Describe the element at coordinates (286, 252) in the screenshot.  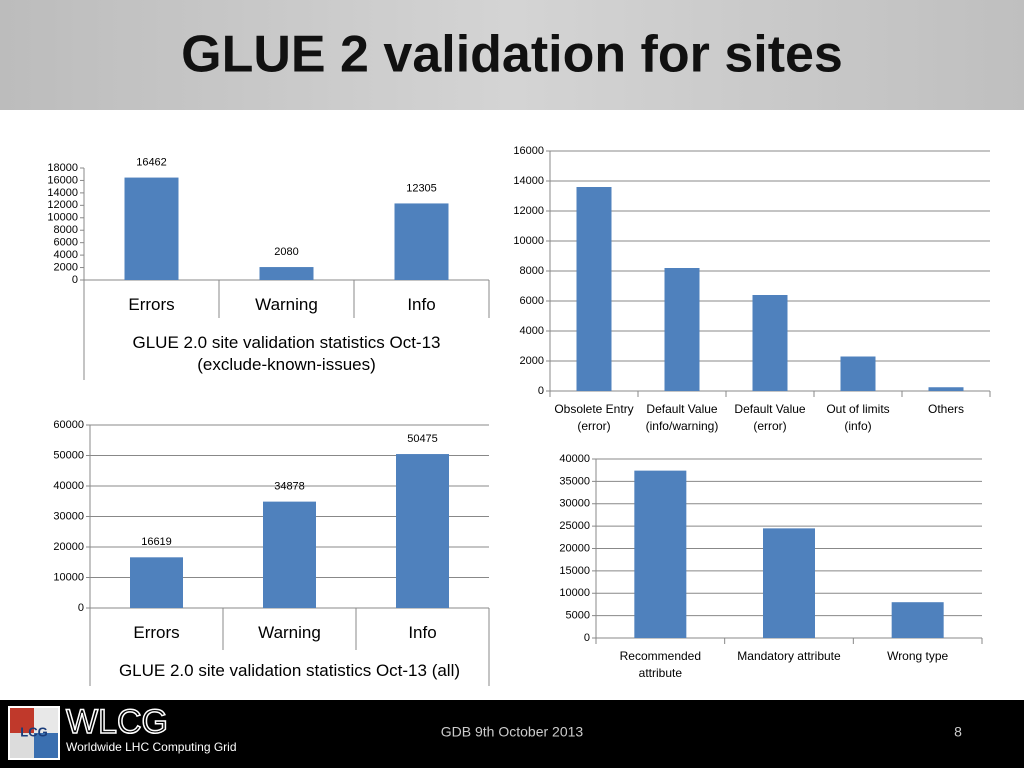
I see `data-label: 2080` at that location.